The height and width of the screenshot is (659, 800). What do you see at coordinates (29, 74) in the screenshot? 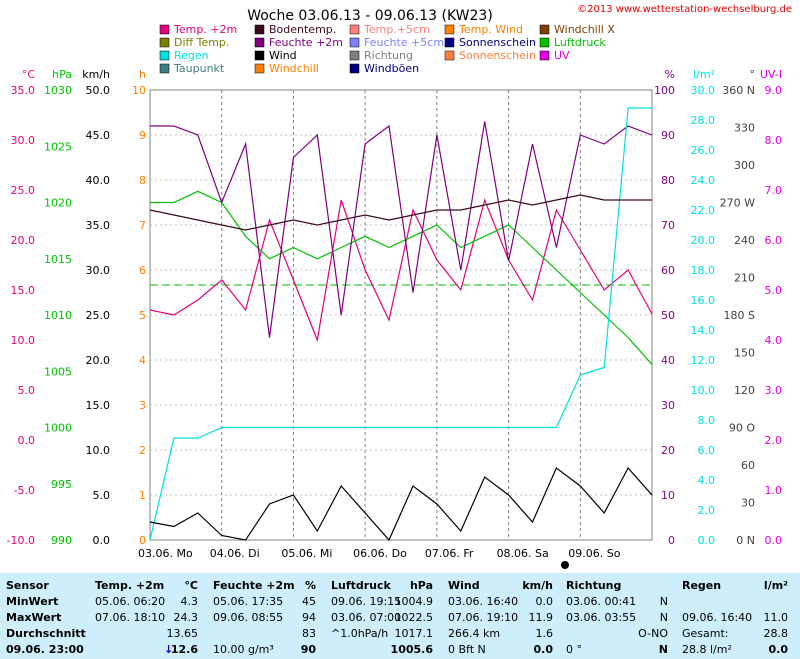
I see `axis-unit-label: °C` at bounding box center [29, 74].